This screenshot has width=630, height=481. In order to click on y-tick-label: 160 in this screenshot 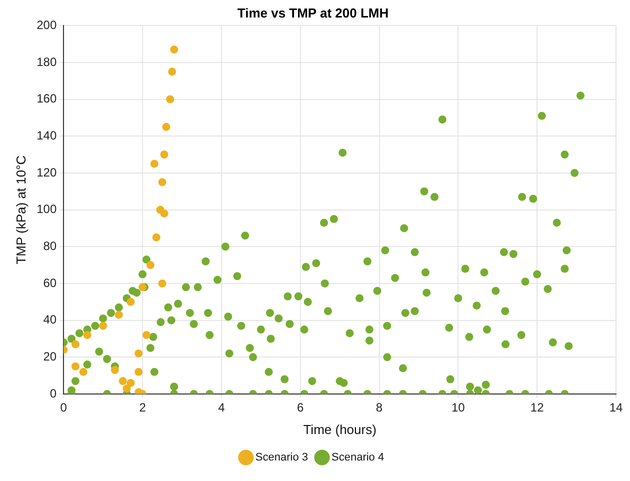, I will do `click(46, 99)`.